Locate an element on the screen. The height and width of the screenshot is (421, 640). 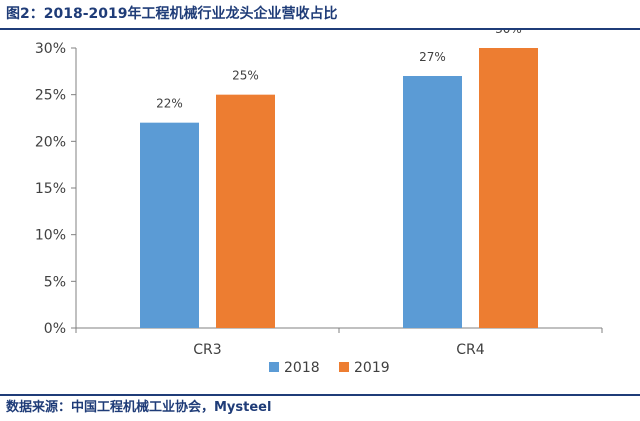
source-divider is located at coordinates (320, 395).